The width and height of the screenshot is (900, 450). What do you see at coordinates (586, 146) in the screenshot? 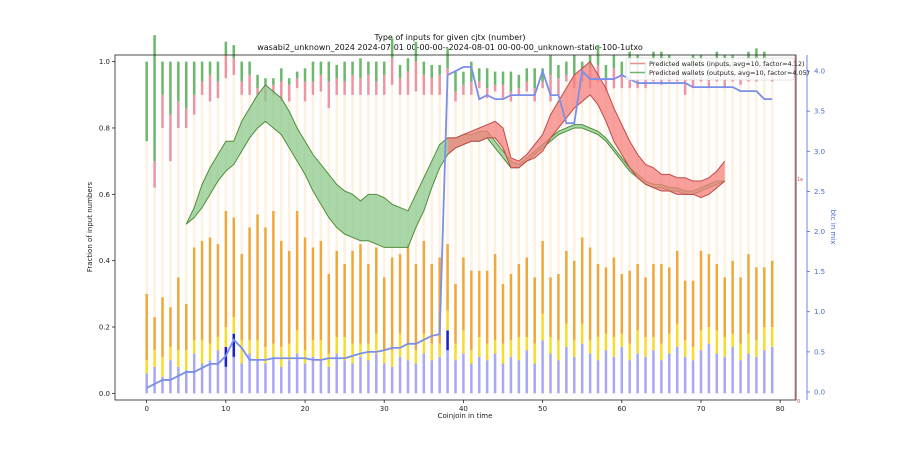
I see `band-inputs-lower-line` at bounding box center [586, 146].